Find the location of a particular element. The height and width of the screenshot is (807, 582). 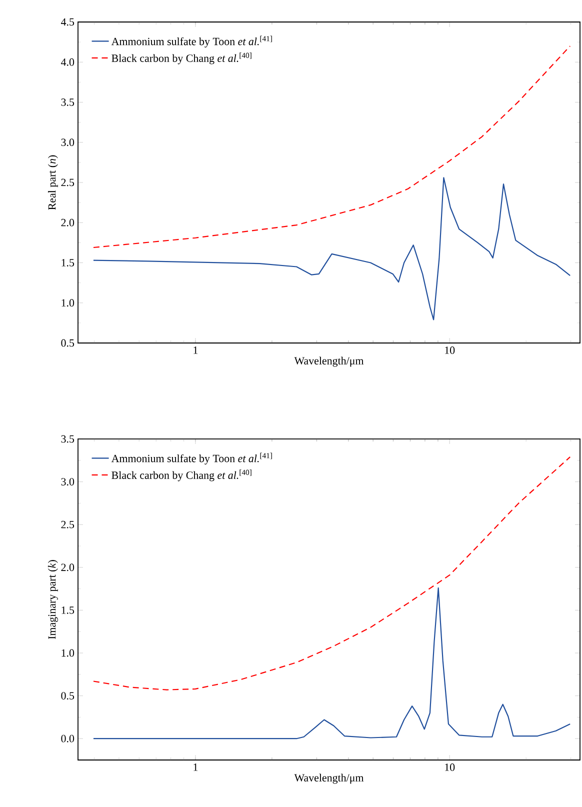

y-axis-title: Imaginary part (k) is located at coordinates (53, 600).